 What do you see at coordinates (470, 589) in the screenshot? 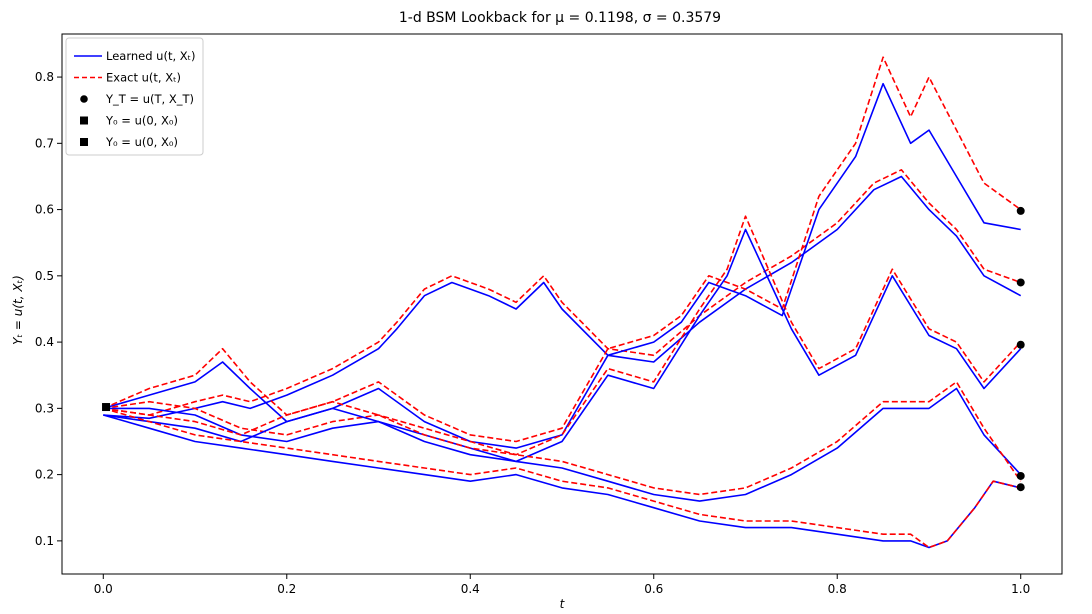
I see `x-tick-label: 0.4` at bounding box center [470, 589].